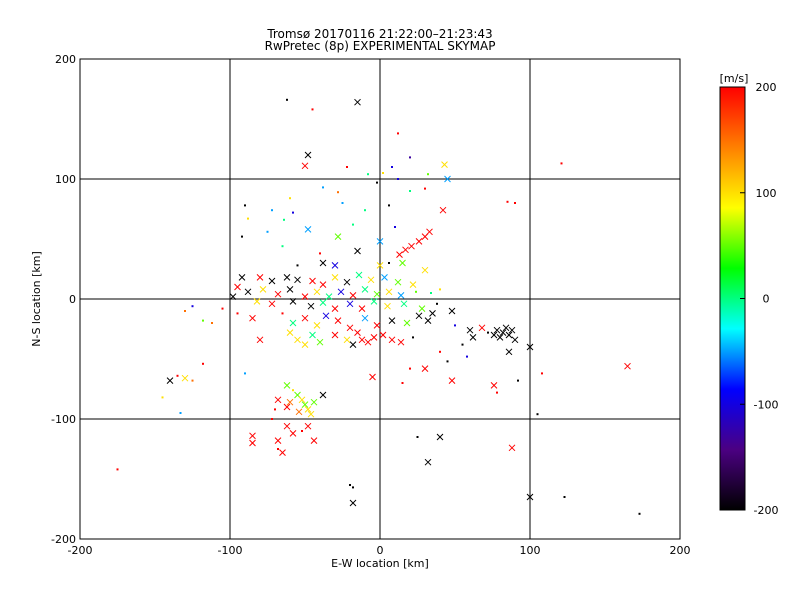 The width and height of the screenshot is (800, 600). Describe the element at coordinates (65, 179) in the screenshot. I see `y-tick-label: 100` at that location.